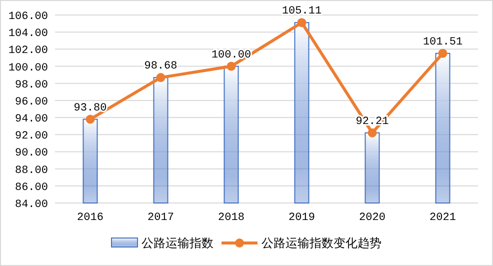 The height and width of the screenshot is (266, 493). I want to click on y-tick-label: 100.00, so click(28, 68).